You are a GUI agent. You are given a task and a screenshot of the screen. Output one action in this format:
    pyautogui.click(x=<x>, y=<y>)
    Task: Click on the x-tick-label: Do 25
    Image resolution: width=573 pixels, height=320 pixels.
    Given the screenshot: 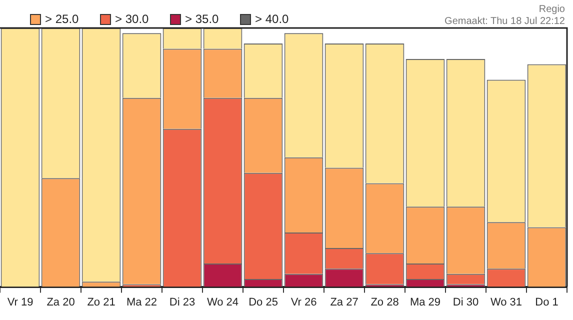 What is the action you would take?
    pyautogui.click(x=263, y=302)
    